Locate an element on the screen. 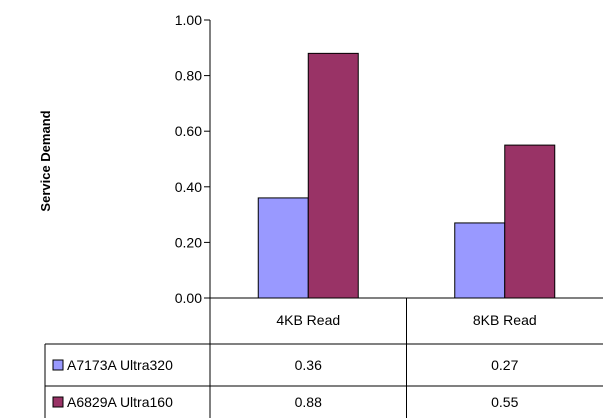 Image resolution: width=603 pixels, height=418 pixels. data-label: 0.36 is located at coordinates (308, 365).